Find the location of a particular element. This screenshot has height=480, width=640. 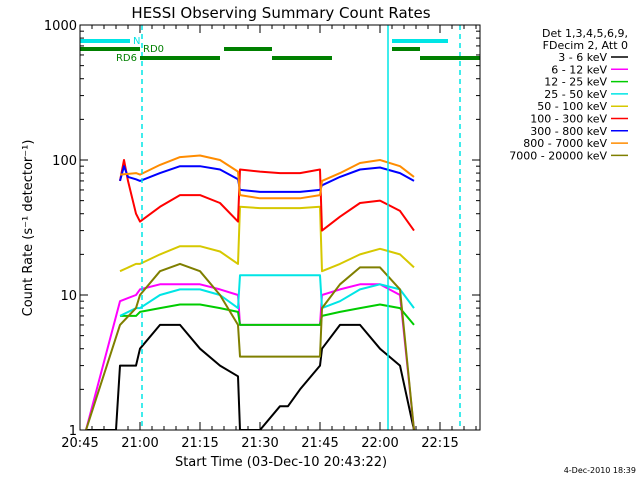

y-tick-label: 10 is located at coordinates (68, 296).